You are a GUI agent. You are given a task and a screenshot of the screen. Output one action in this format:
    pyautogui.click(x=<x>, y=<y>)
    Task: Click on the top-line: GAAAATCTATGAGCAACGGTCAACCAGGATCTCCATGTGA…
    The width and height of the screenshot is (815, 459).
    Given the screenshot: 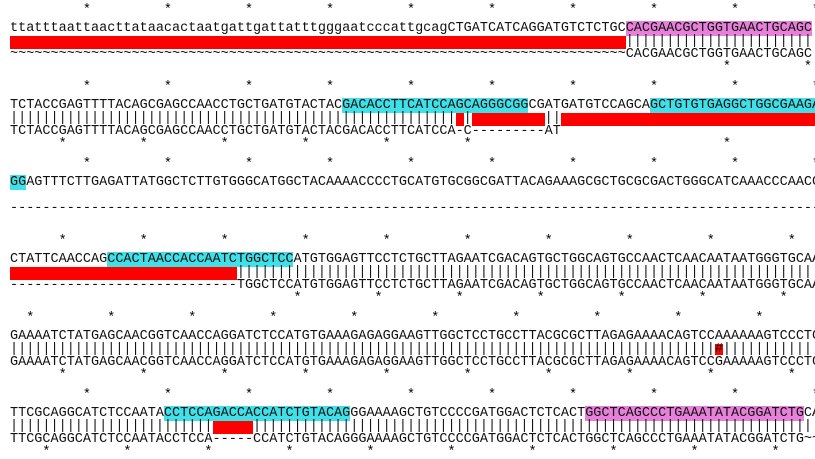 What is the action you would take?
    pyautogui.click(x=412, y=336)
    